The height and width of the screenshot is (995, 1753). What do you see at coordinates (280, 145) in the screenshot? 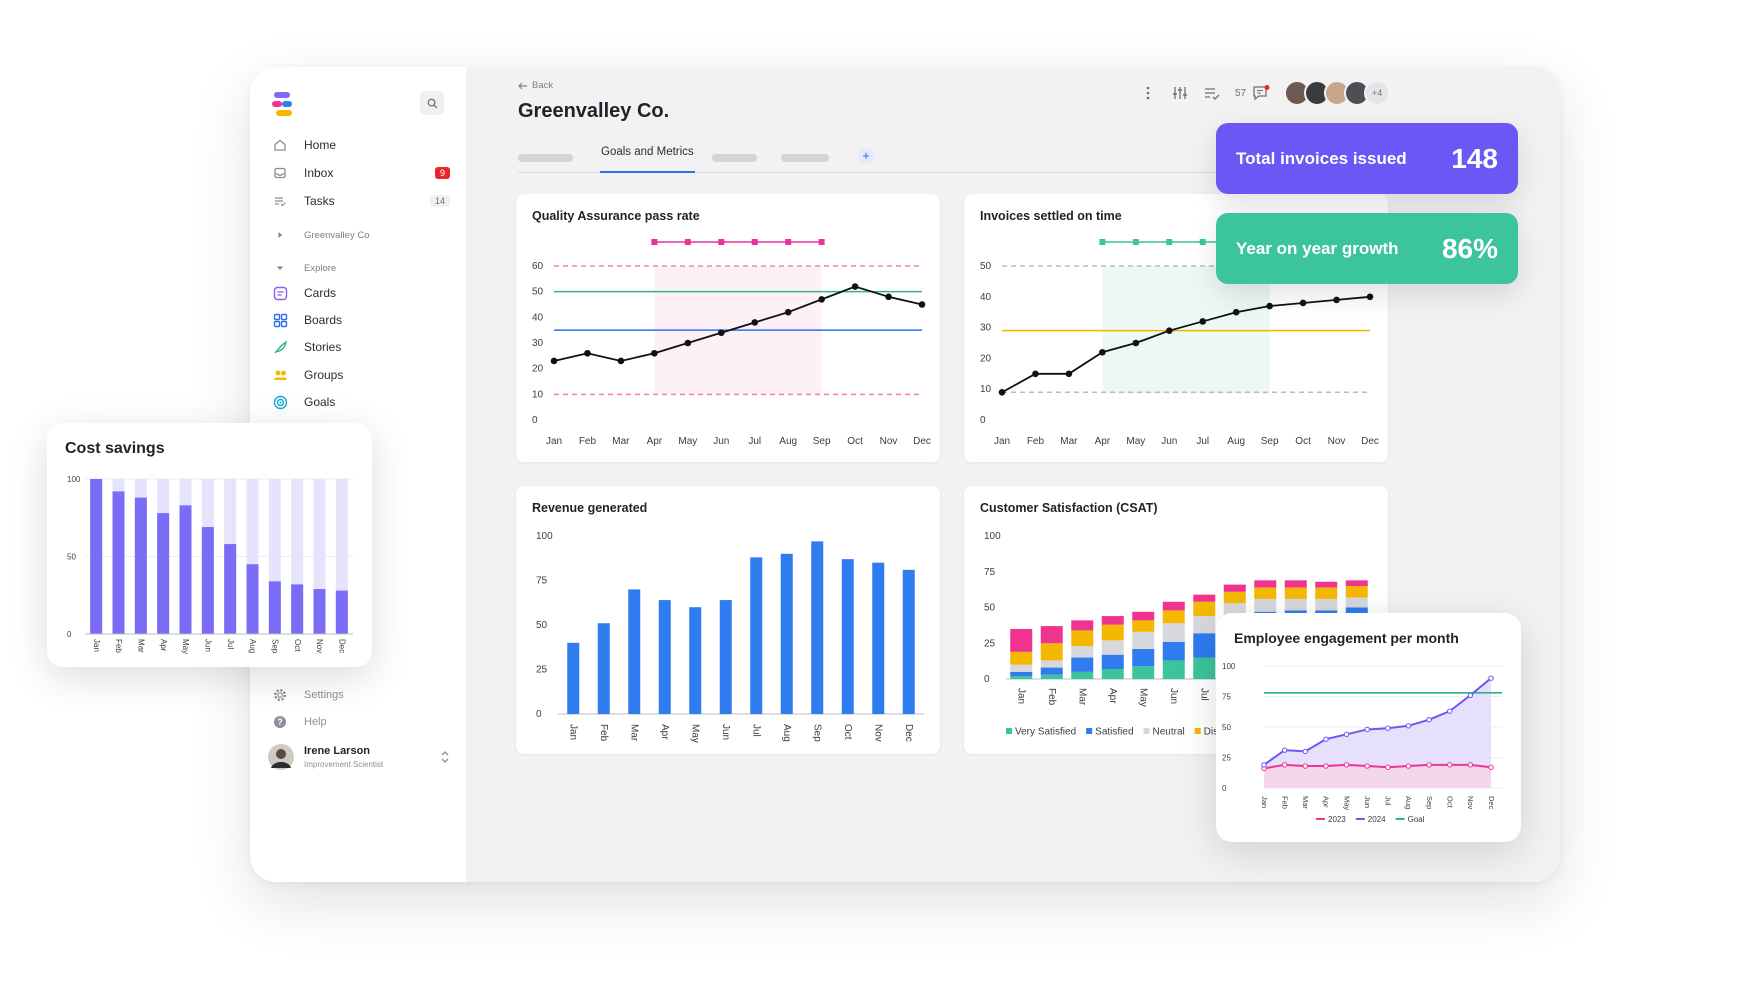
I see `home-icon` at bounding box center [280, 145].